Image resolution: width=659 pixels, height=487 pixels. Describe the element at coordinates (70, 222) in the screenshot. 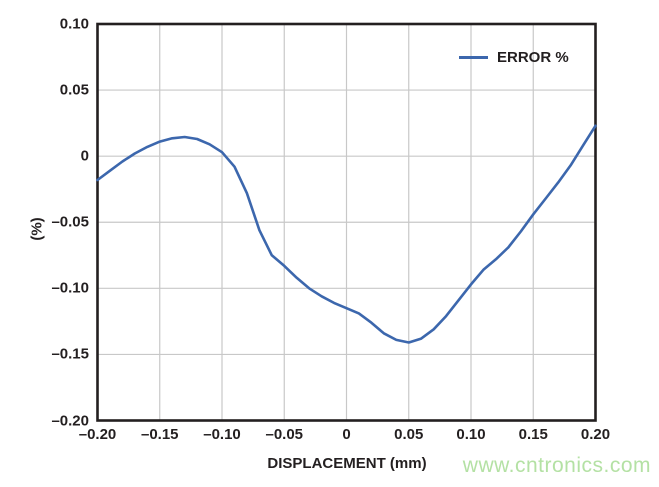

I see `y-tick-label: –0.05` at that location.